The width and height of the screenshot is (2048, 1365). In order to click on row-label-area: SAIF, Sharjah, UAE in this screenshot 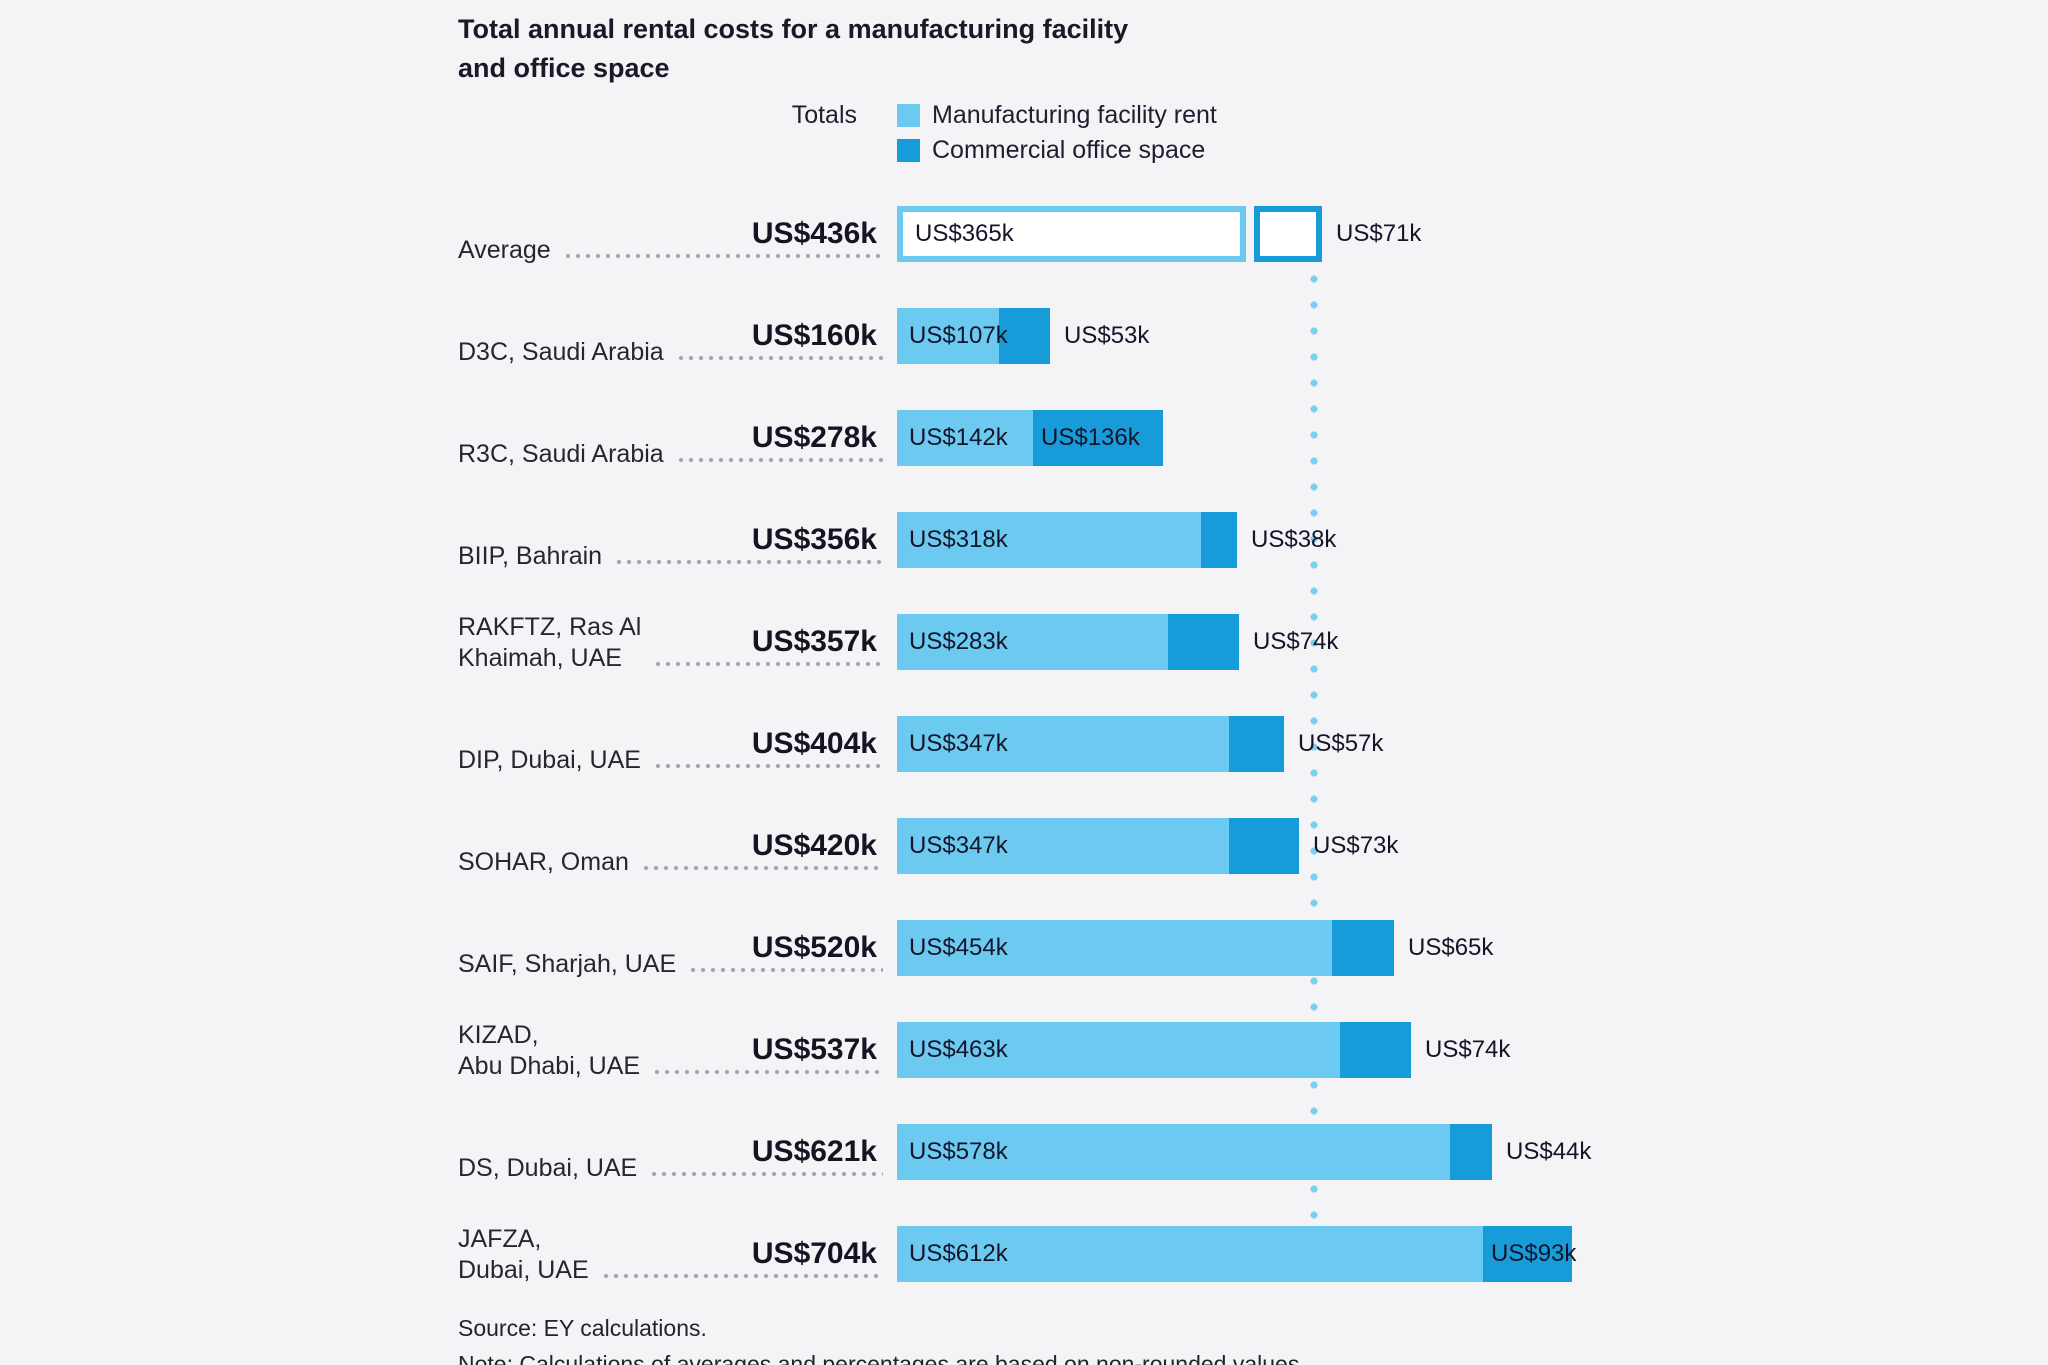, I will do `click(677, 965)`.